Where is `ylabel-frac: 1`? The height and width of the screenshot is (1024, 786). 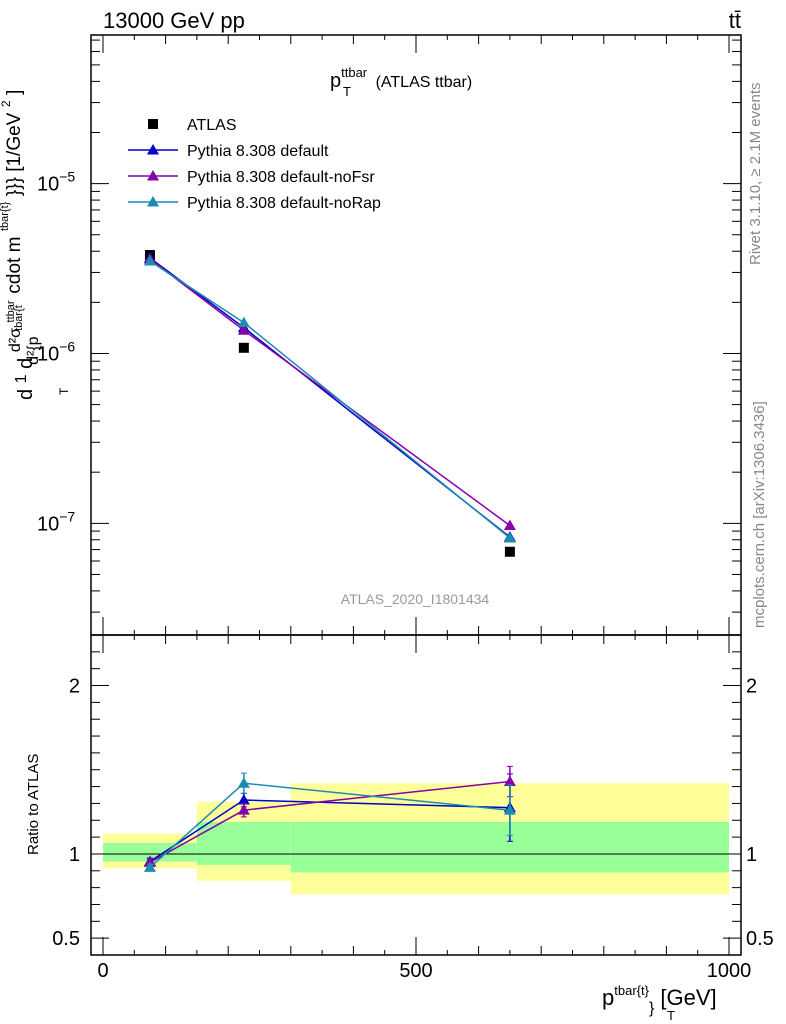
ylabel-frac: 1 is located at coordinates (21, 378).